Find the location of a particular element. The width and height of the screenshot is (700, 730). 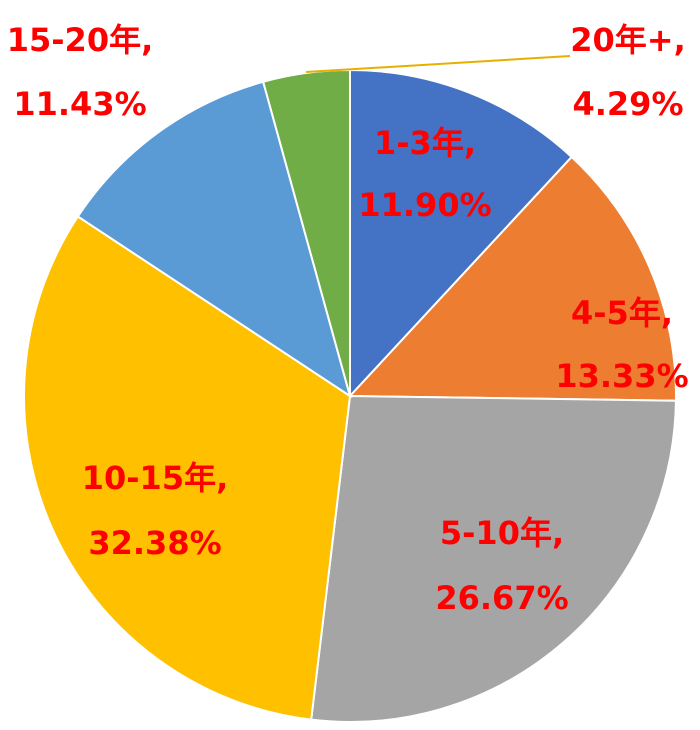

value-label: 11.90% is located at coordinates (424, 205).